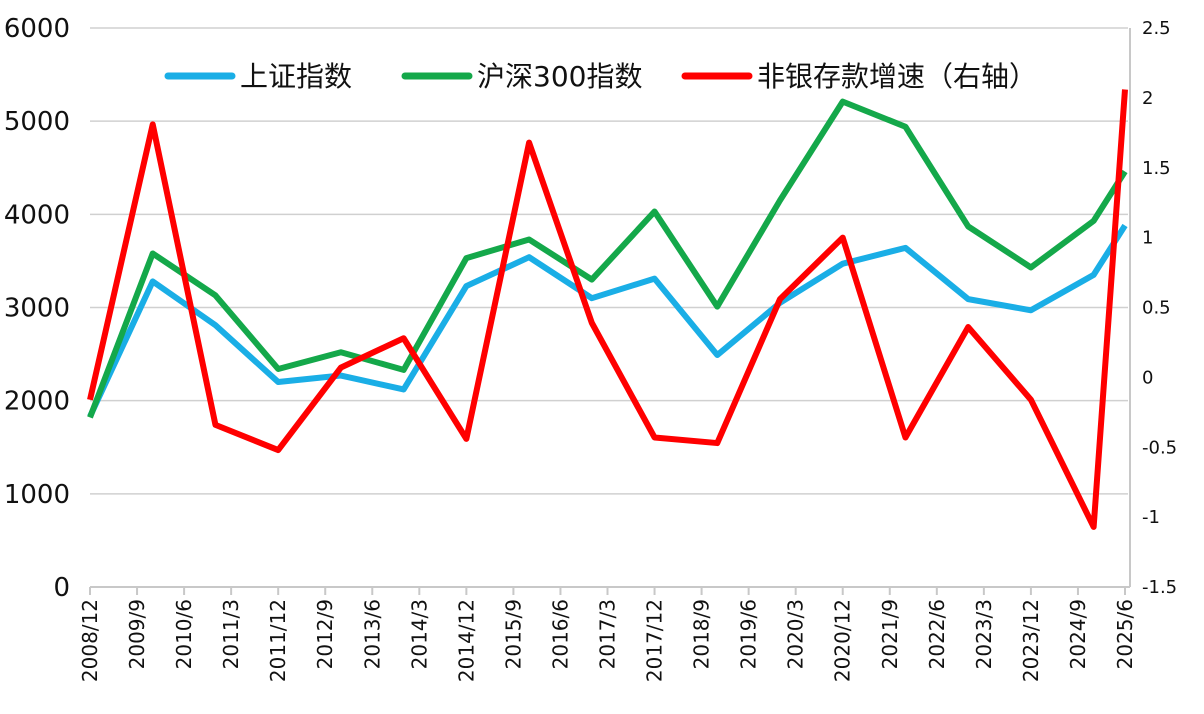  I want to click on x-tick-label: 2017/3, so click(608, 634).